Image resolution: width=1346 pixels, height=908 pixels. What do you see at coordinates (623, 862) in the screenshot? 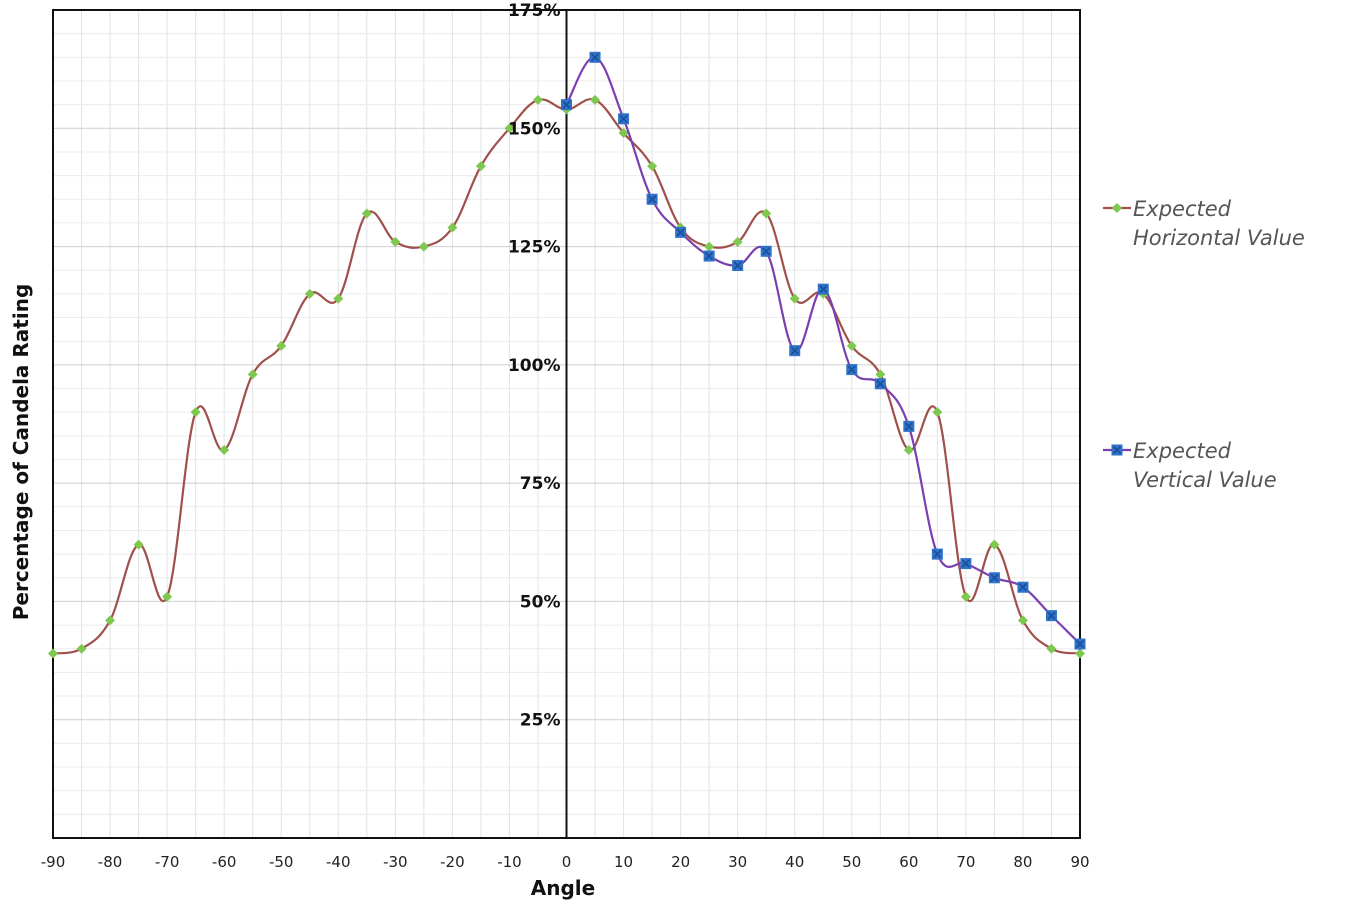
I see `x-tick-label: 10` at bounding box center [623, 862].